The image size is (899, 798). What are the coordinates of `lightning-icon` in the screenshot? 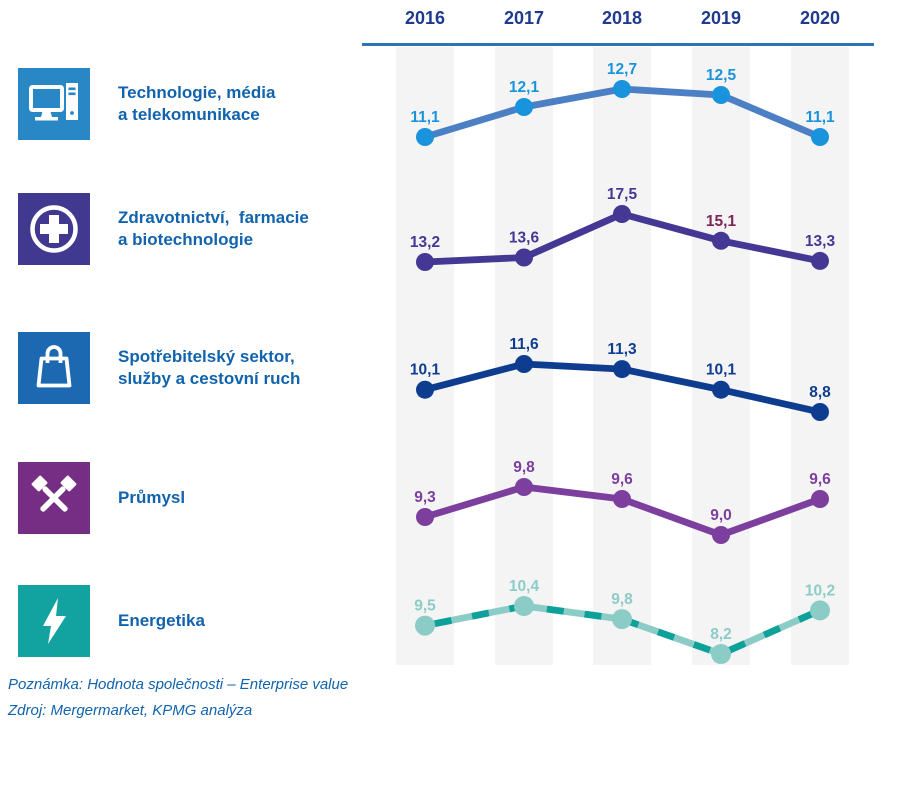 It's located at (54, 621).